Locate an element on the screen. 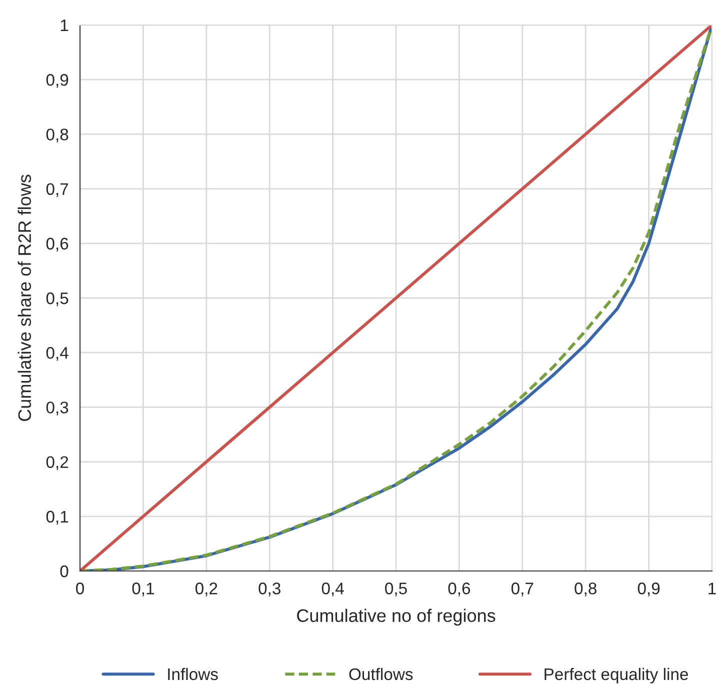  x-tick-label: 0,8 is located at coordinates (585, 589).